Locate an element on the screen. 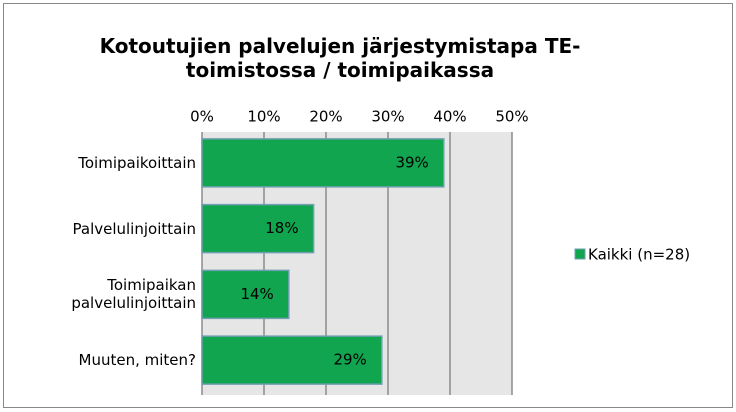 The image size is (736, 412). legend-label: Kaikki (n=28) is located at coordinates (639, 255).